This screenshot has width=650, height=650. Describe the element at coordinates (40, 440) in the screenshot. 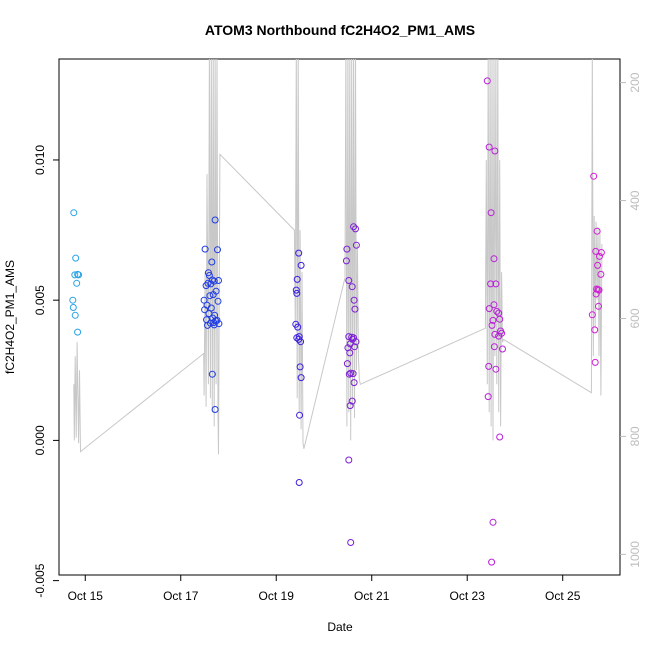

I see `y-tick-label: 0.000` at that location.